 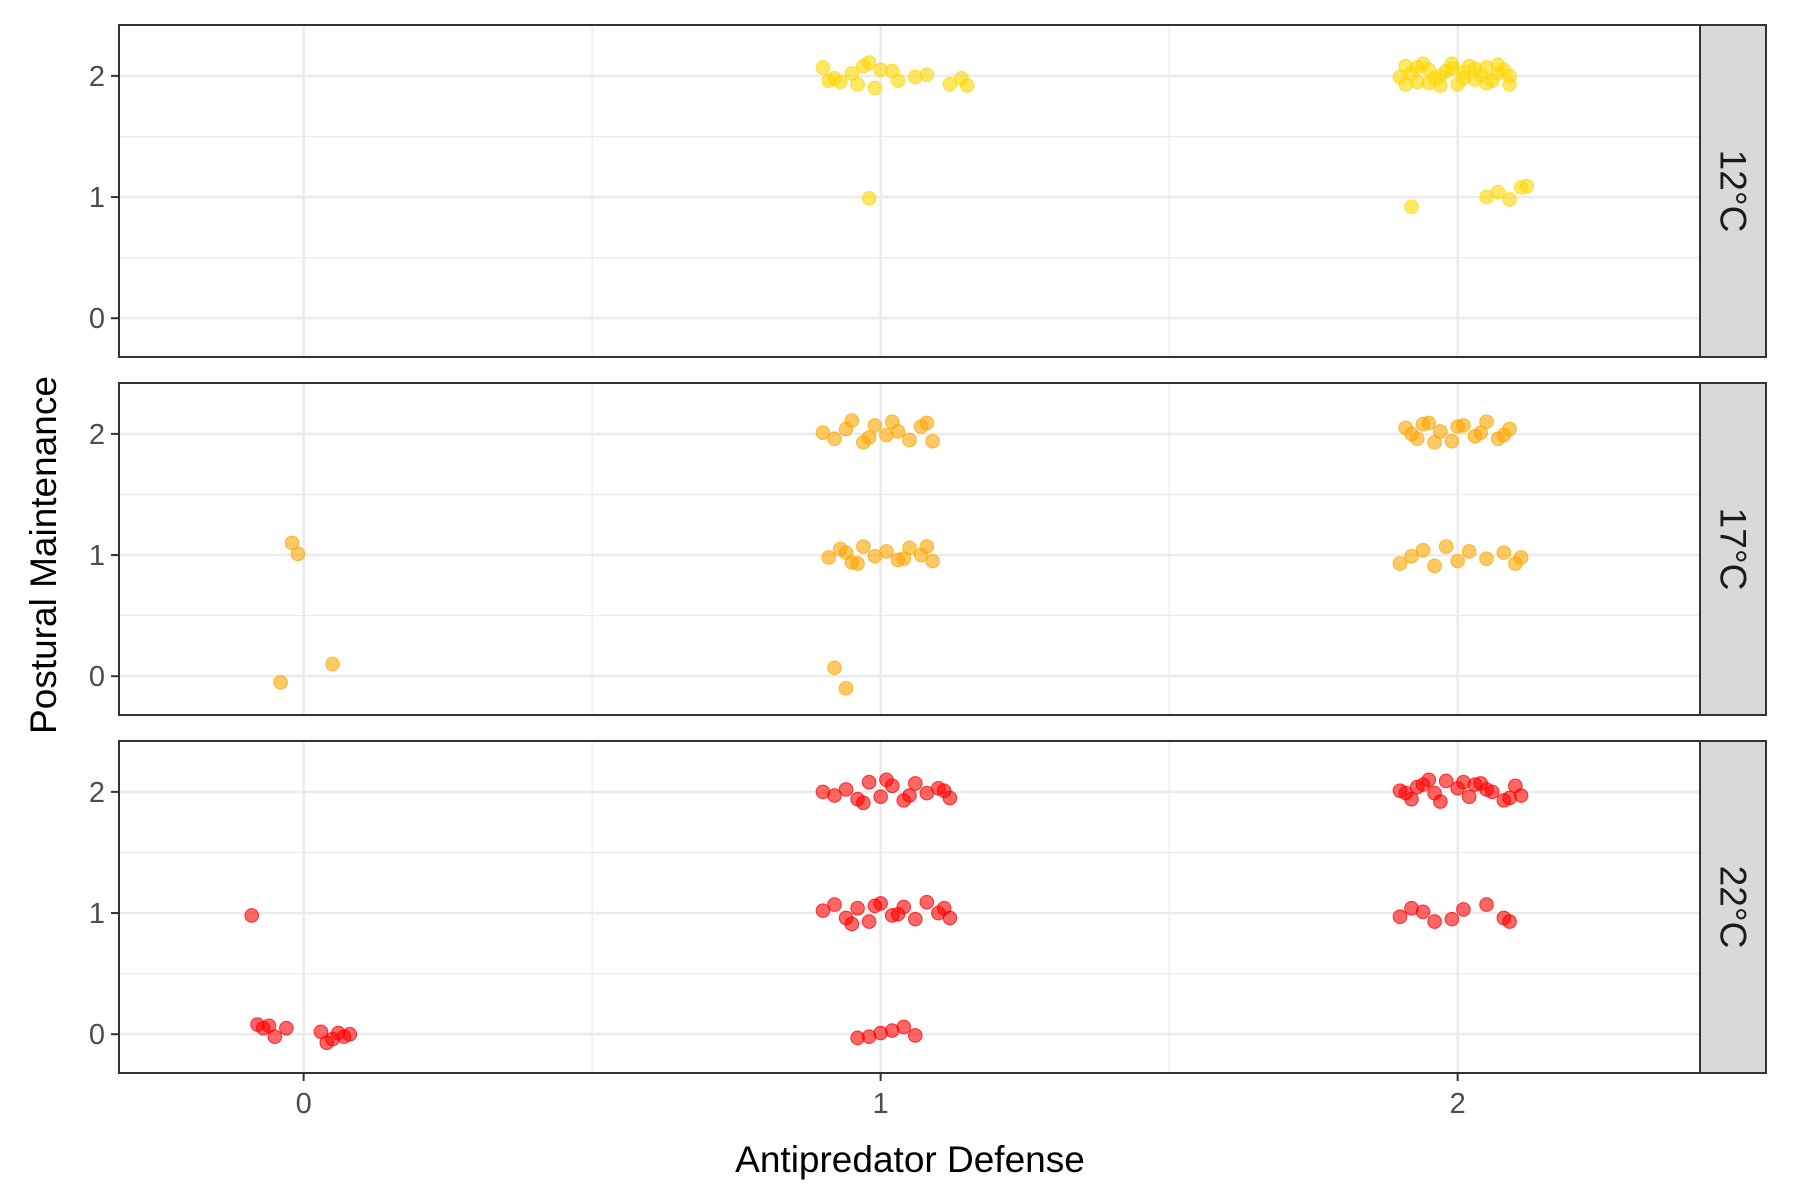 I want to click on x-tick-label: 1, so click(x=881, y=1104).